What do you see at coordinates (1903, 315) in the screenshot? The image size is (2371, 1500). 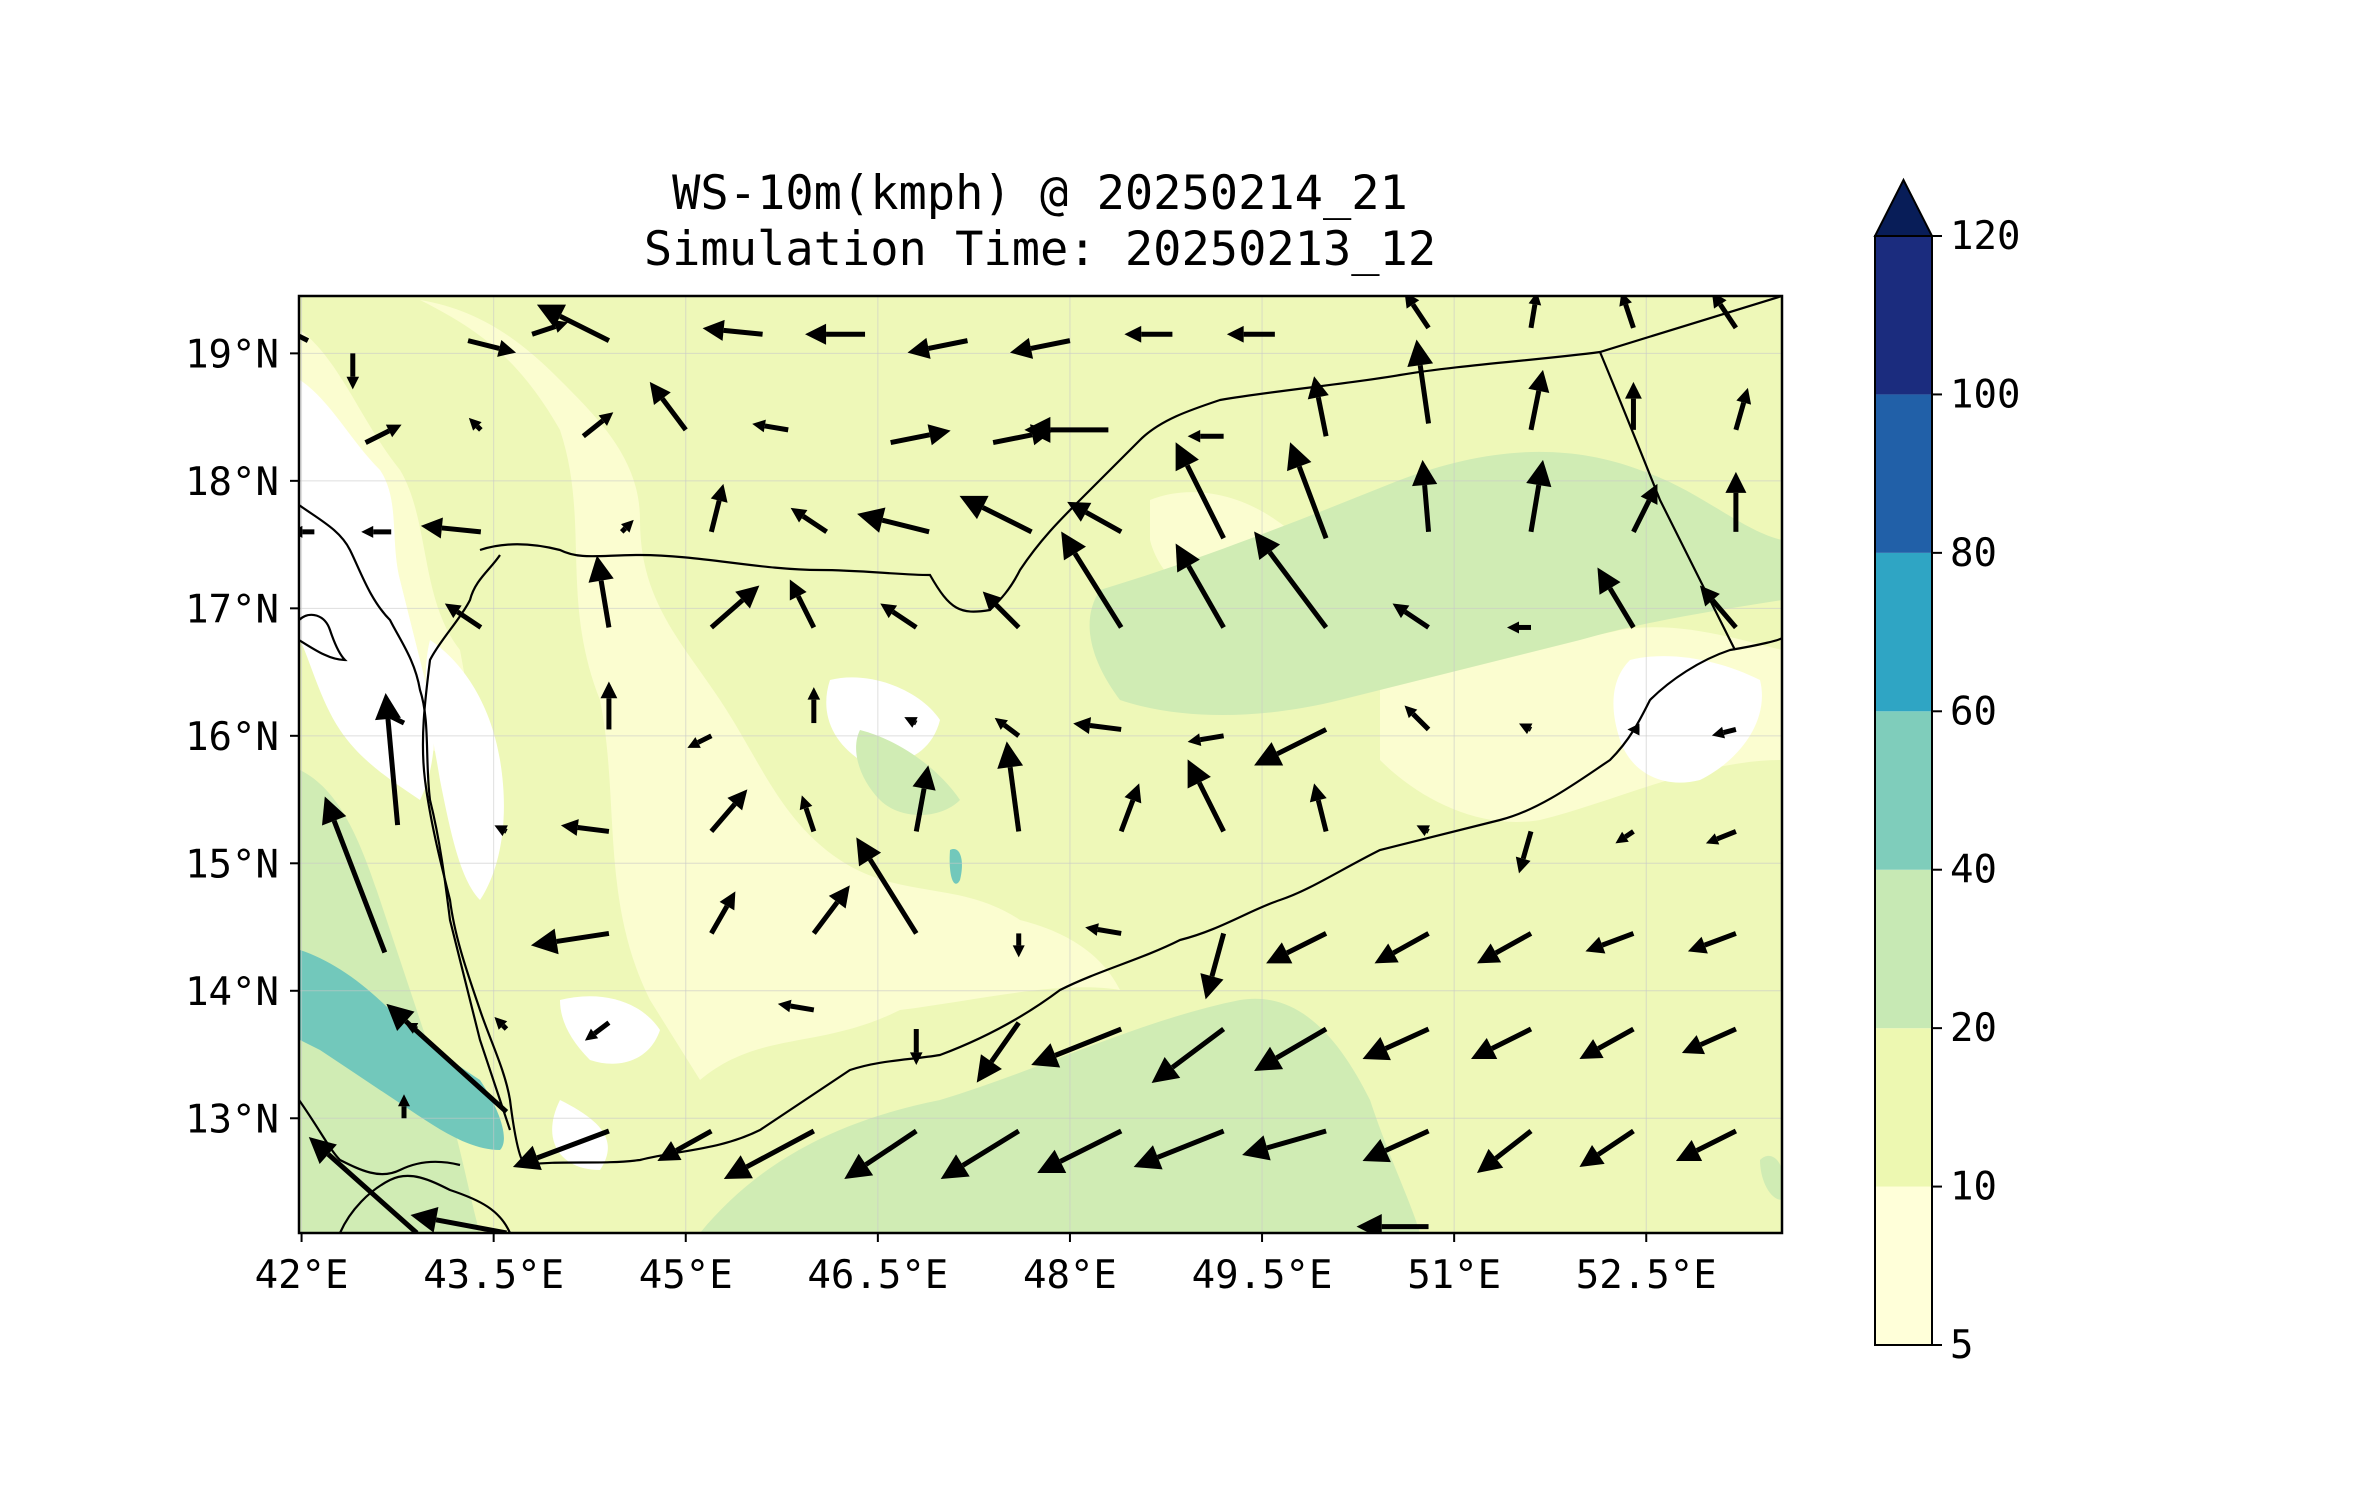 I see `colorbar-segment` at bounding box center [1903, 315].